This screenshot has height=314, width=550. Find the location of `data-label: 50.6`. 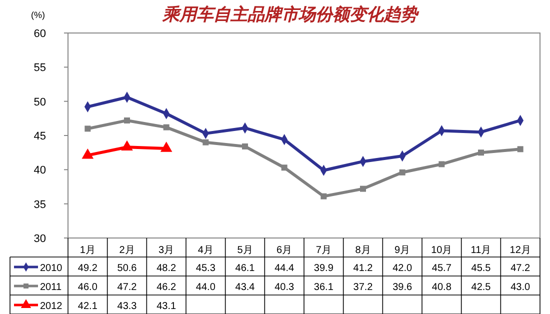

data-label: 50.6 is located at coordinates (127, 268).